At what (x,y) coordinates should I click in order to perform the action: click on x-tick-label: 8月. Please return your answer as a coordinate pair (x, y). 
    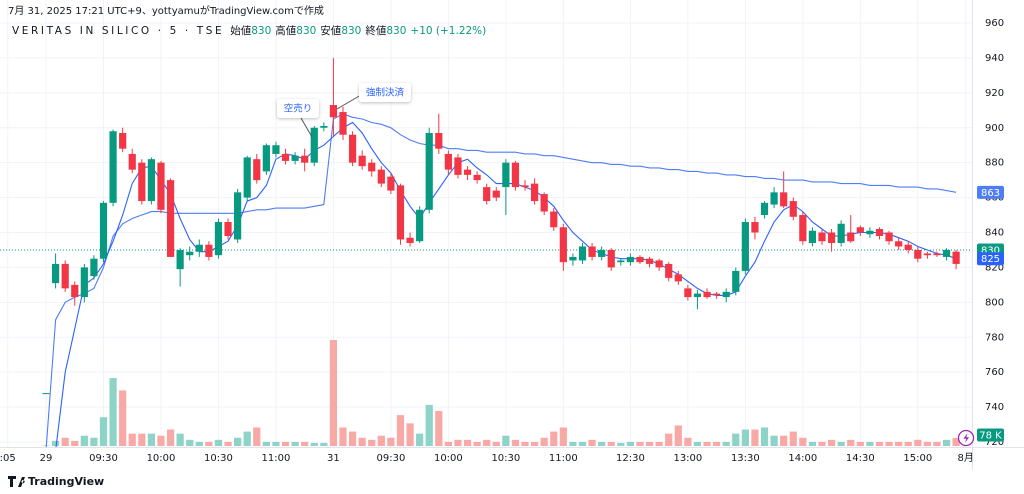
    Looking at the image, I should click on (966, 458).